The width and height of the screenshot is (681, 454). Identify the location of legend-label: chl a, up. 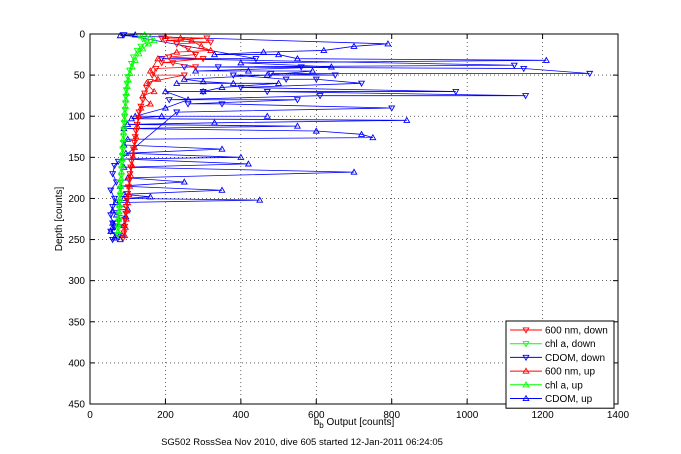
(564, 385).